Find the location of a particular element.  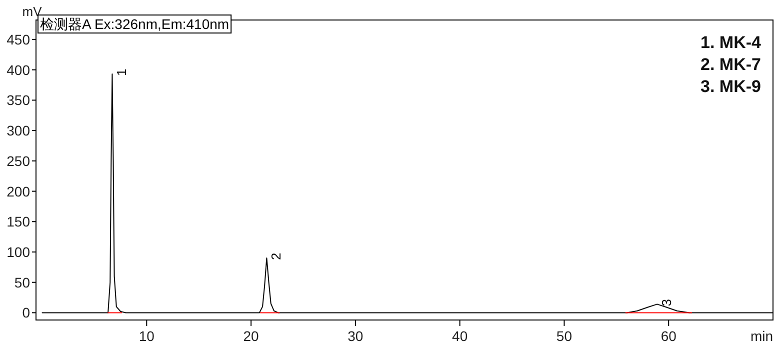

x-tick-label: 60 is located at coordinates (668, 336).